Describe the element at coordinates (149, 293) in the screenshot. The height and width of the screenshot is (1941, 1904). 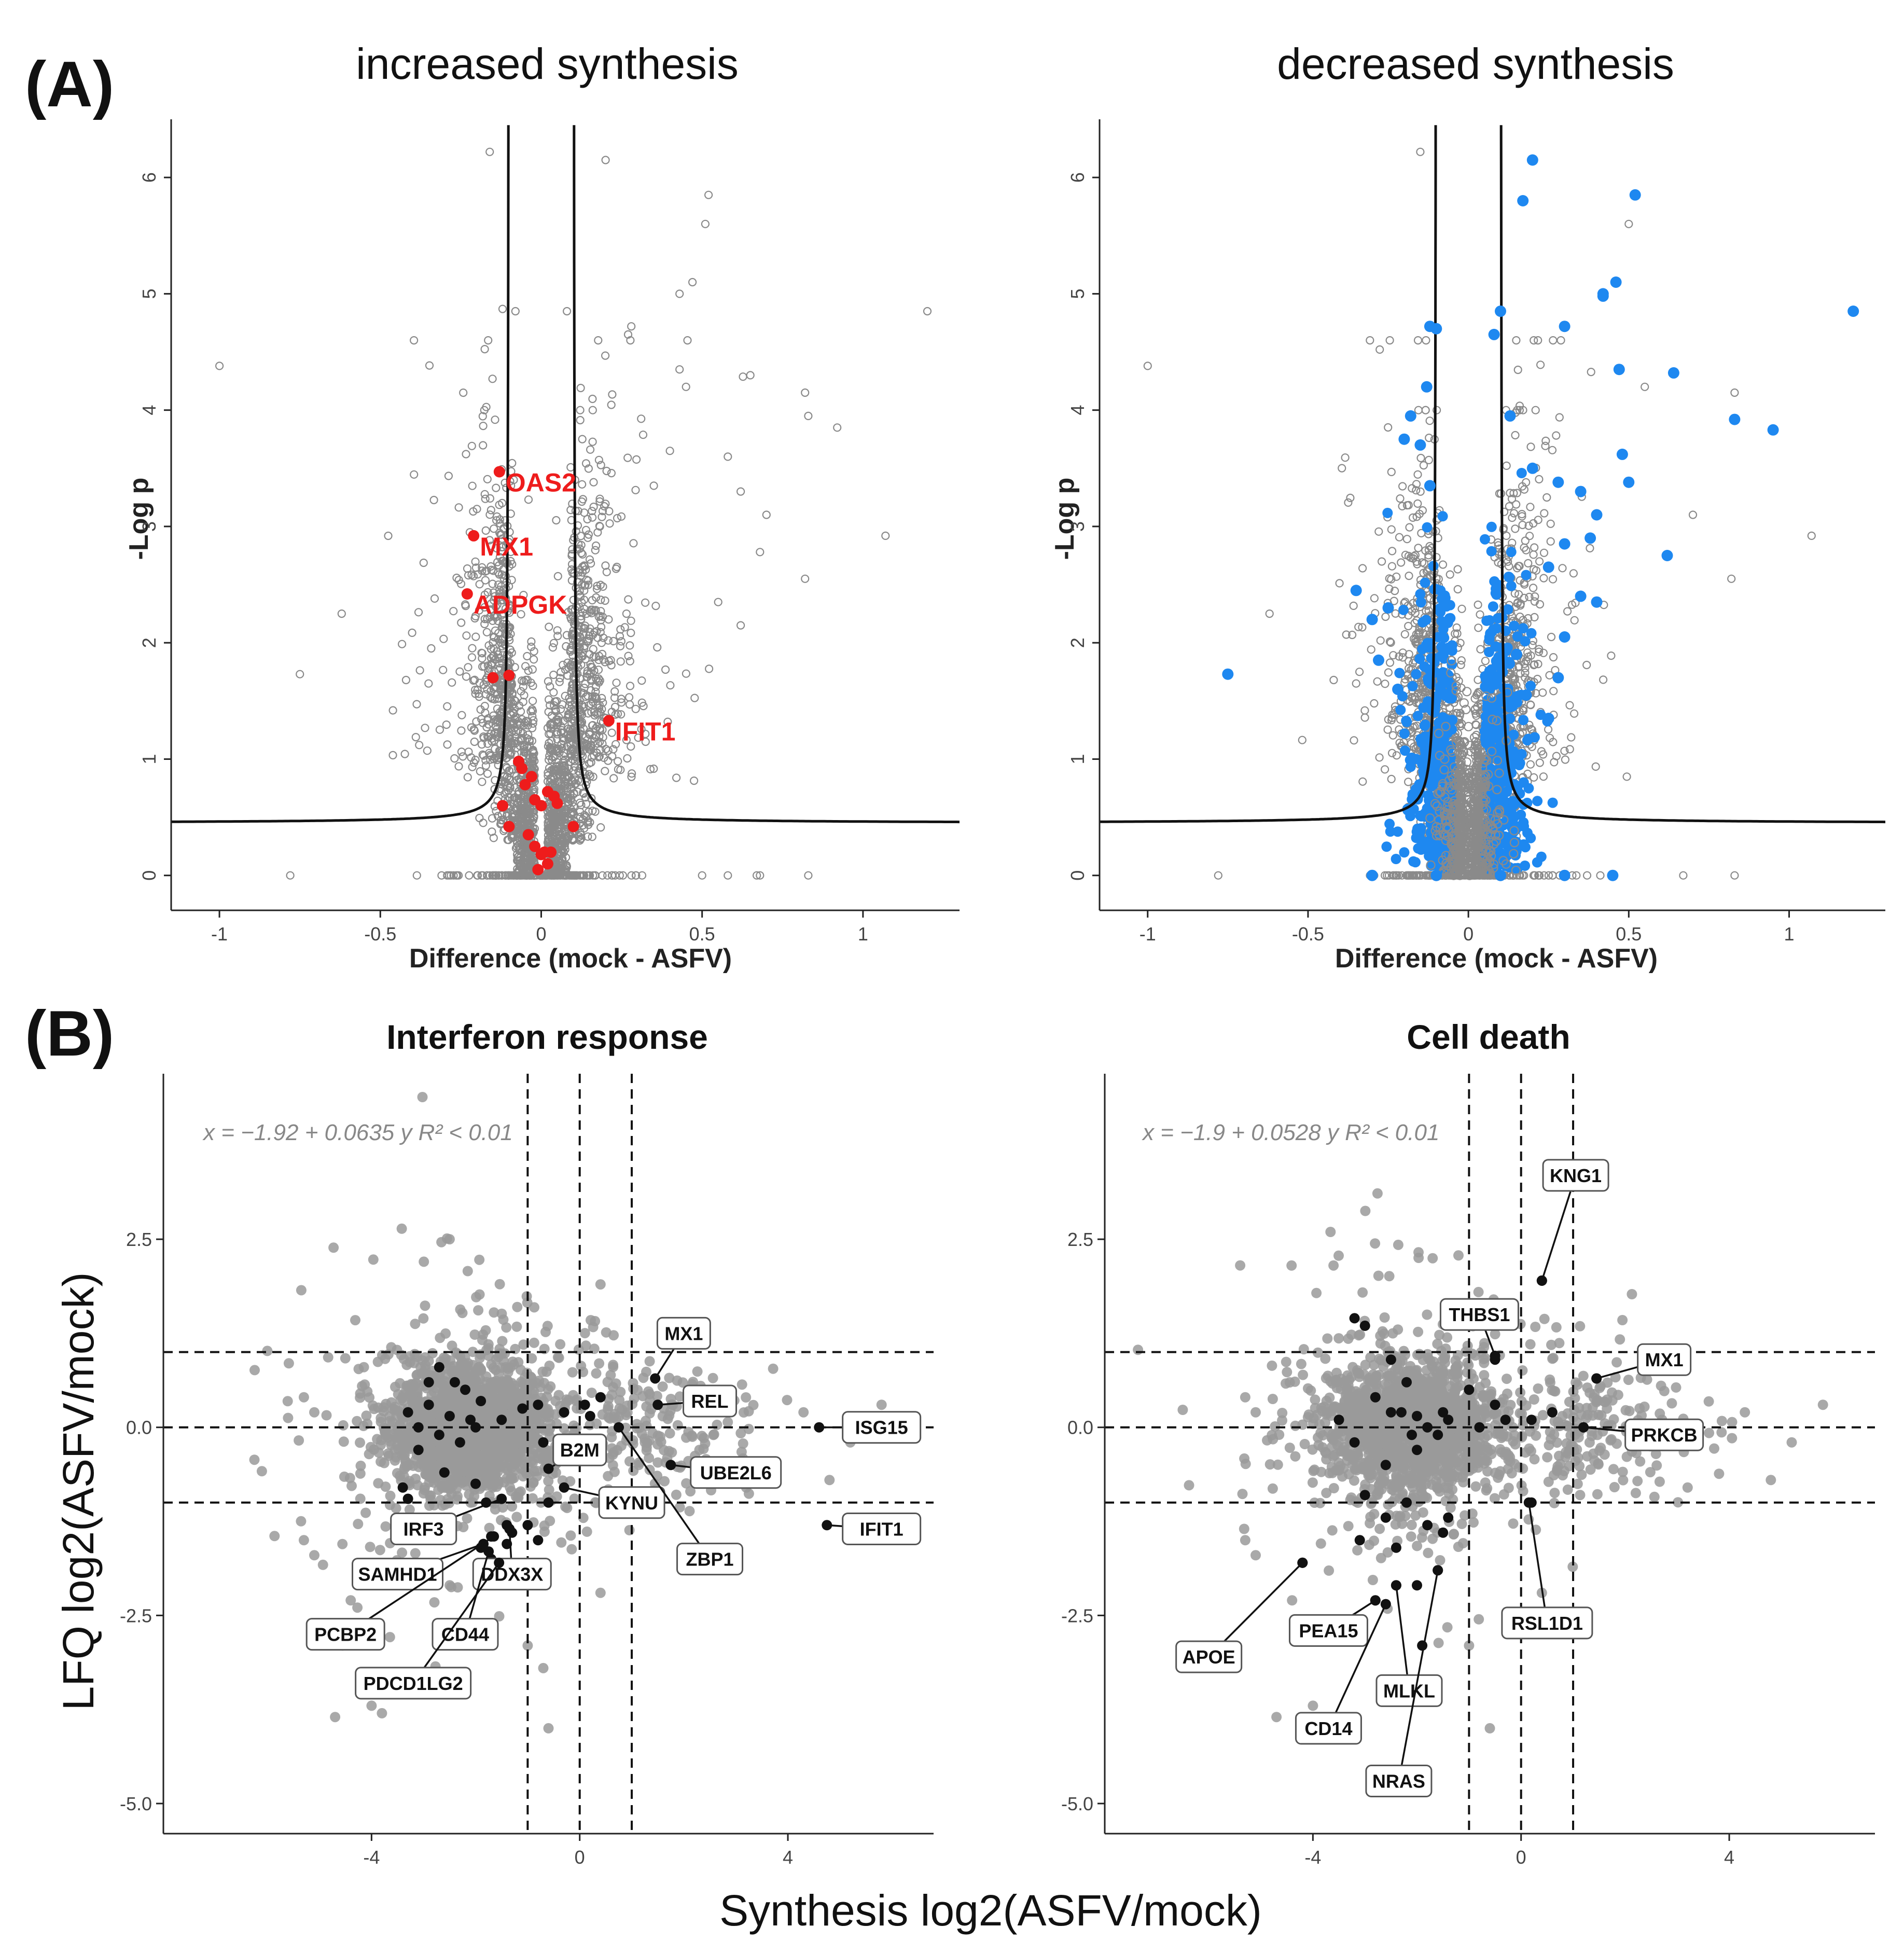
I see `y-tick-label: 5` at that location.